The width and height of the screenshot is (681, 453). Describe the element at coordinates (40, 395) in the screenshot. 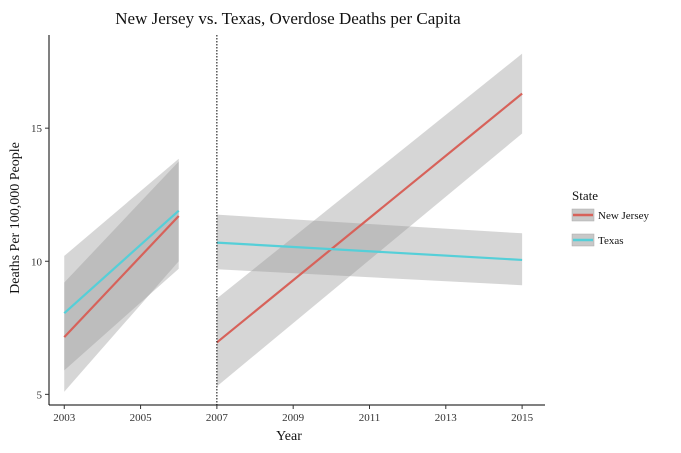

I see `y-tick-label-5: 5` at that location.